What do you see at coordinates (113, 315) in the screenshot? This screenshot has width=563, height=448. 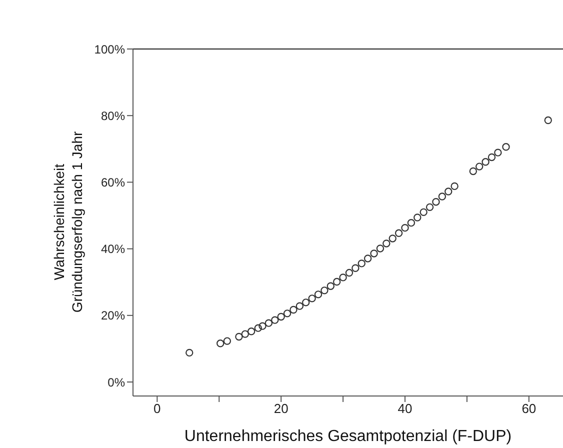 I see `y-tick-label: 20%` at bounding box center [113, 315].